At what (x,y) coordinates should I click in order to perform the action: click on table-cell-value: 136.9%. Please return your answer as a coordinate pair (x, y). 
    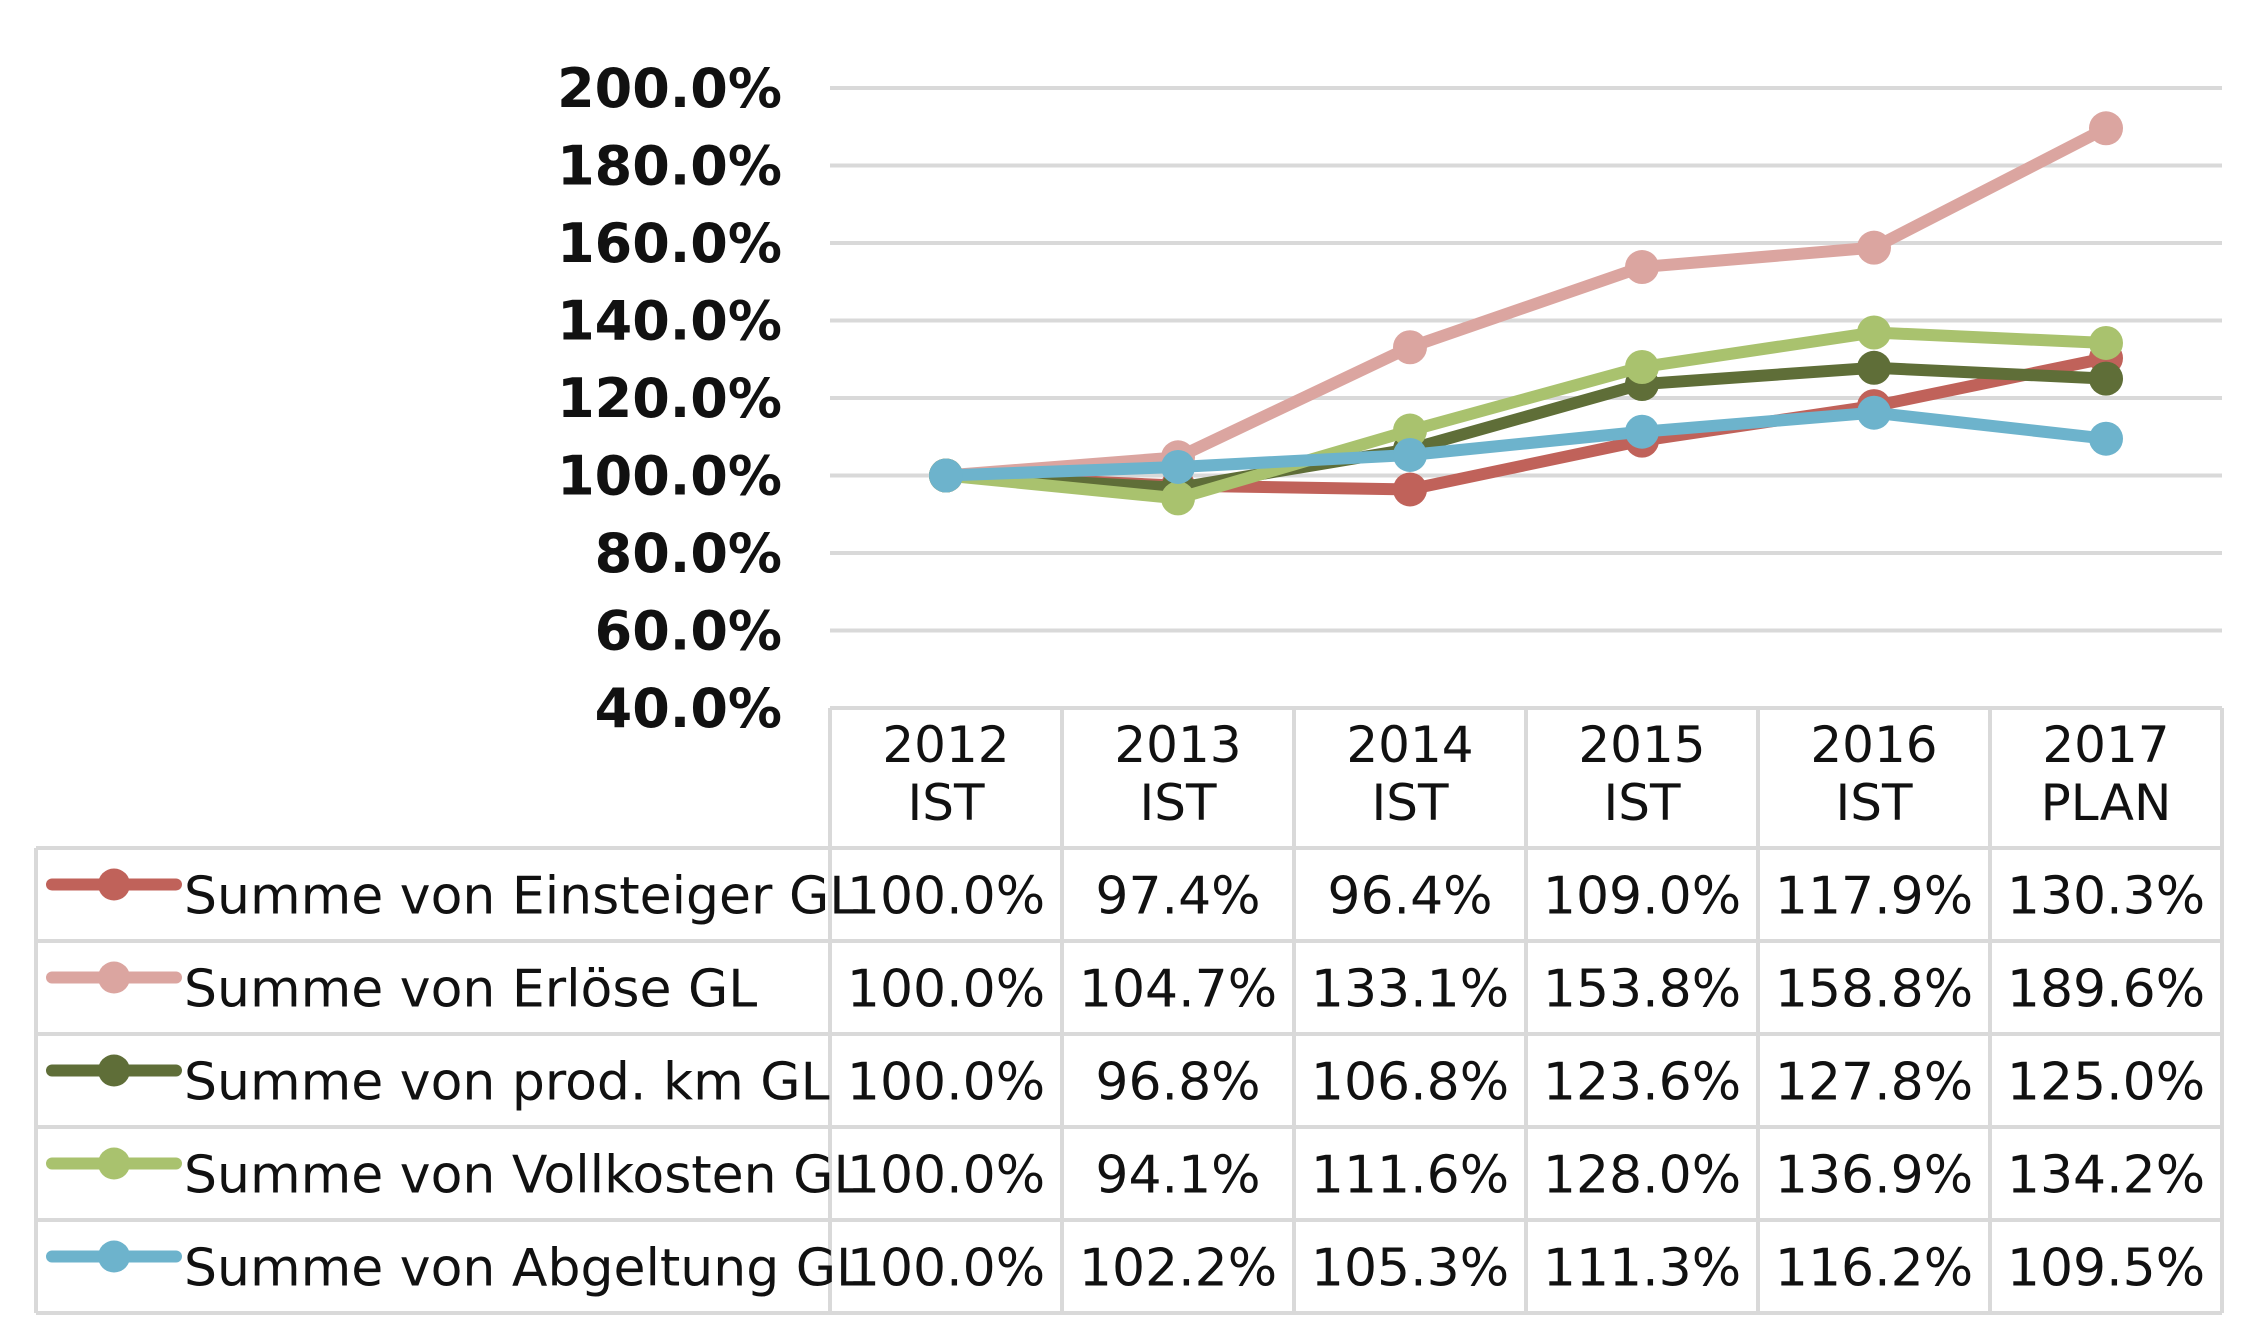
    Looking at the image, I should click on (1874, 1176).